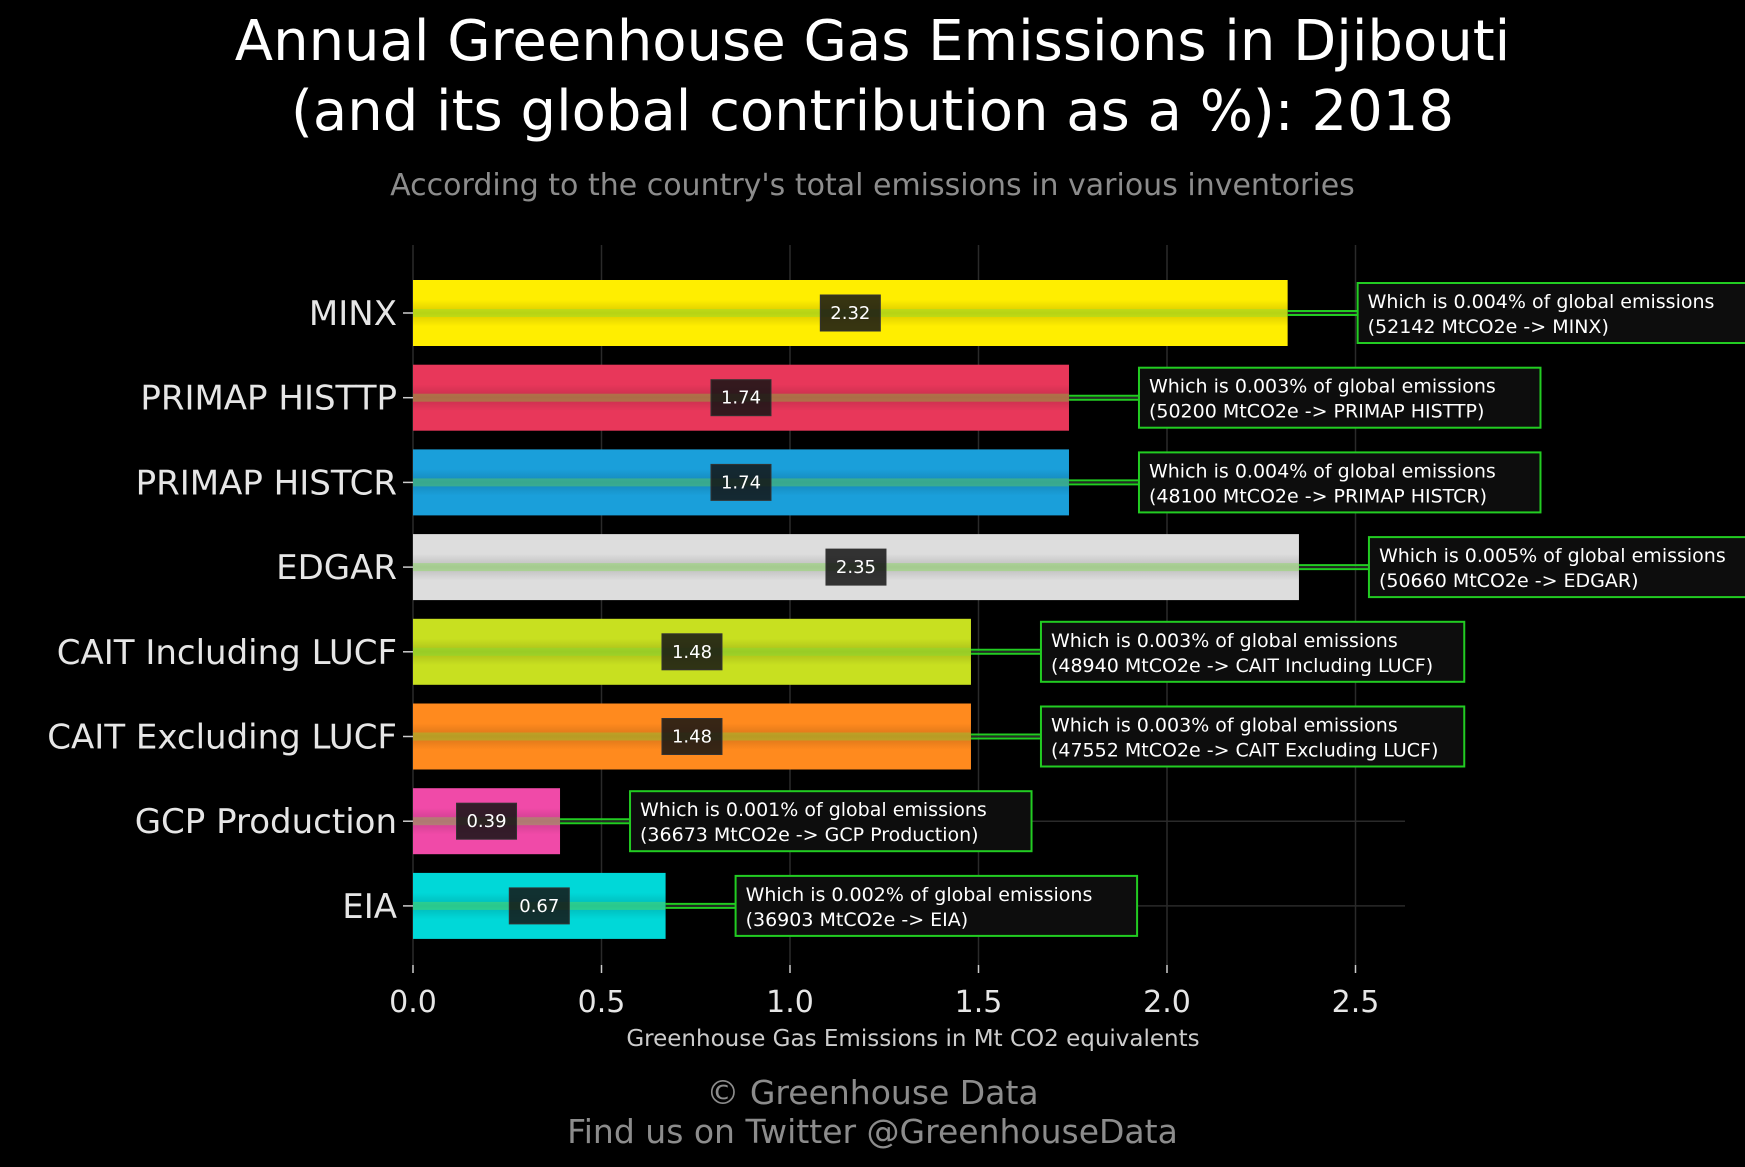  I want to click on category-label-5: CAIT Excluding LUCF, so click(222, 738).